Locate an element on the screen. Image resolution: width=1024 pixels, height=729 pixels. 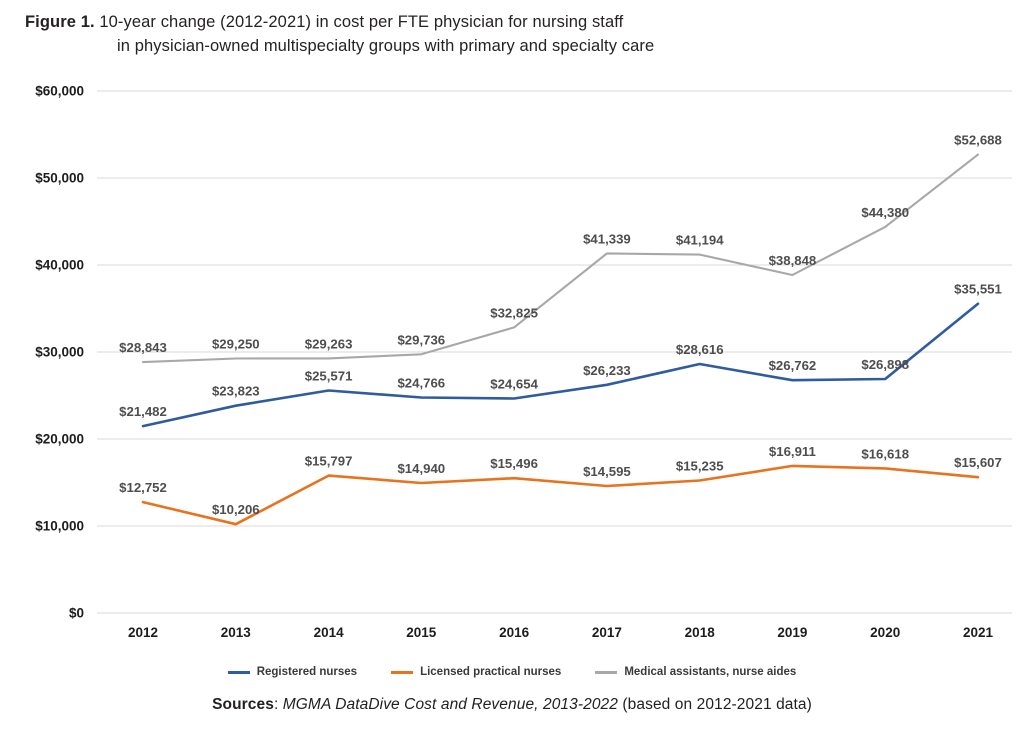
data-label-0-2019: $26,762 is located at coordinates (793, 365).